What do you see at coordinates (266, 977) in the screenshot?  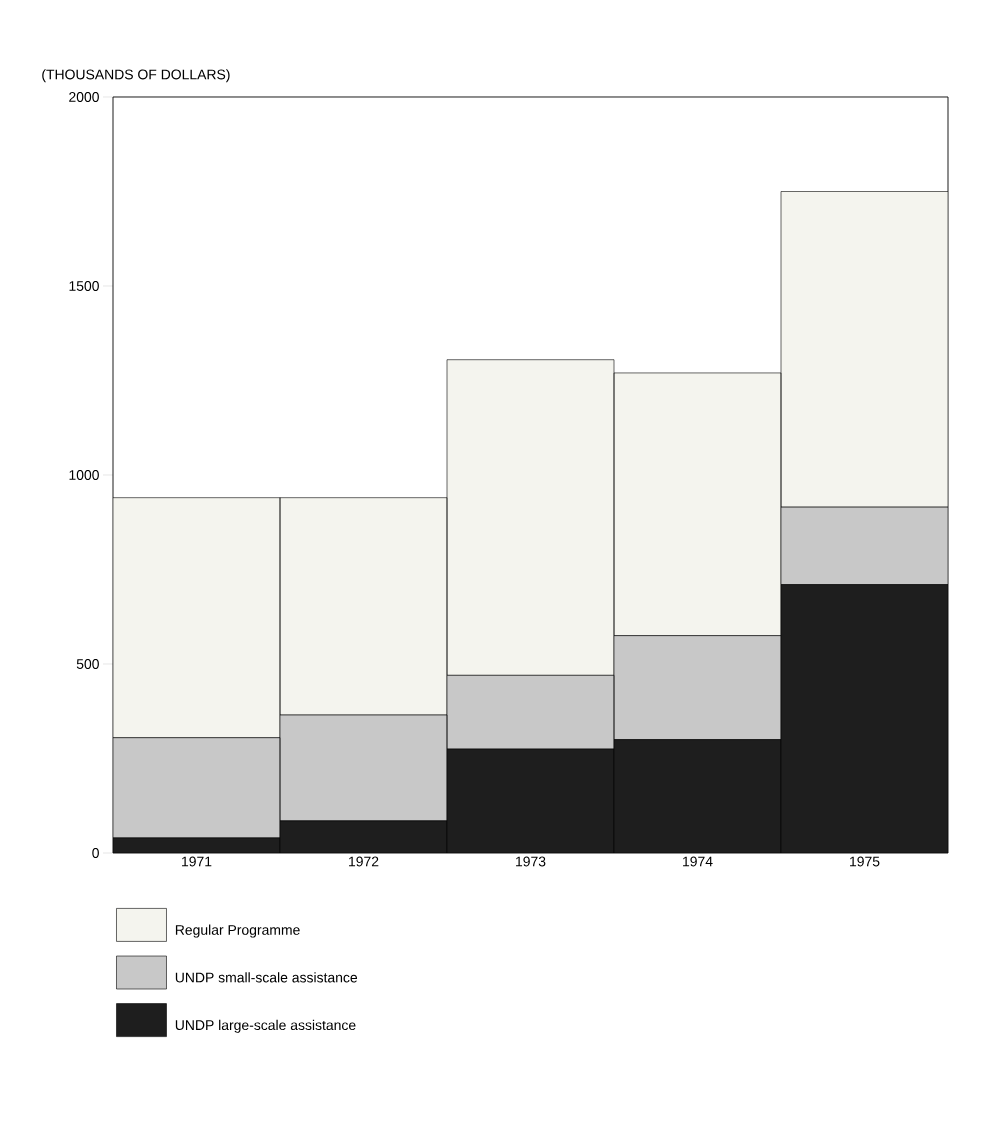 I see `legend-label: UNDP small-scale assistance` at bounding box center [266, 977].